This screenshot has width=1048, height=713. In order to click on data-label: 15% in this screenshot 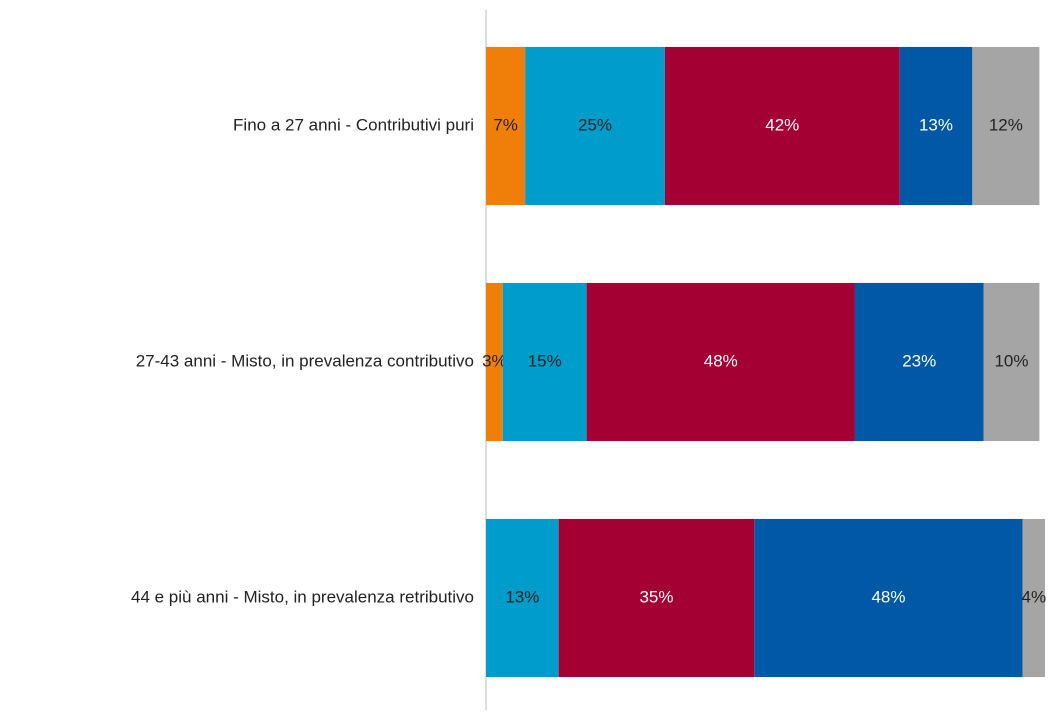, I will do `click(545, 360)`.